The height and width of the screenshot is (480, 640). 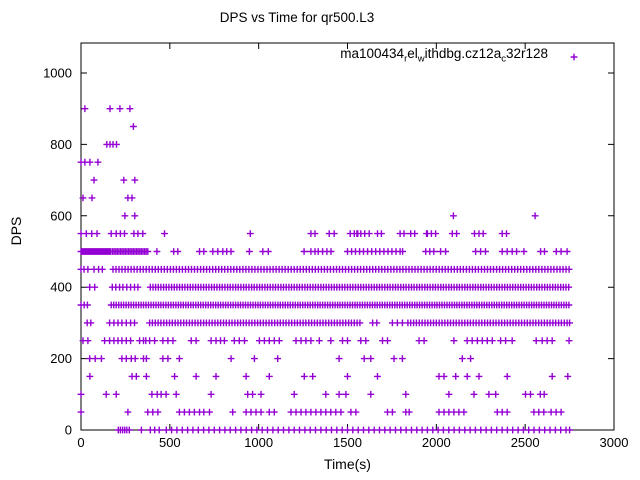 What do you see at coordinates (372, 53) in the screenshot?
I see `legend-text-segment: ma100434` at bounding box center [372, 53].